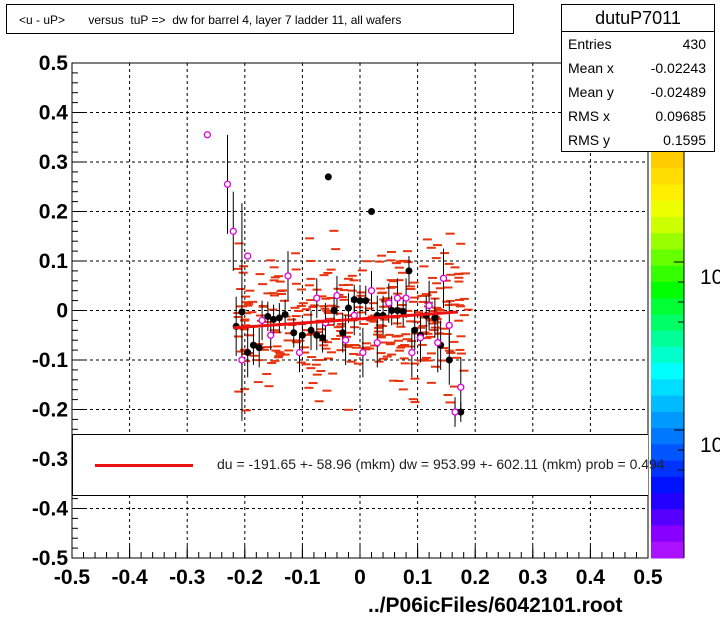  I want to click on footer-filename: ../P06icFiles/6042101.root, so click(495, 605).